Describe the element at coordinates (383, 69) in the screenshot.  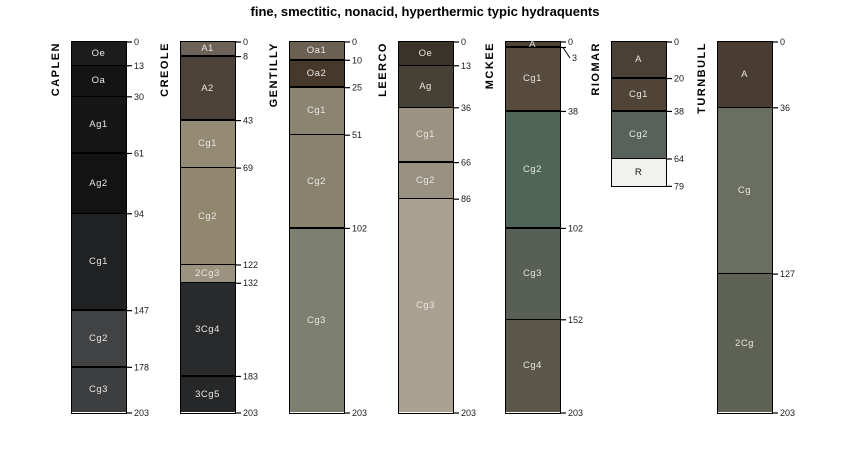
I see `series-label-leerco: LEERCO` at that location.